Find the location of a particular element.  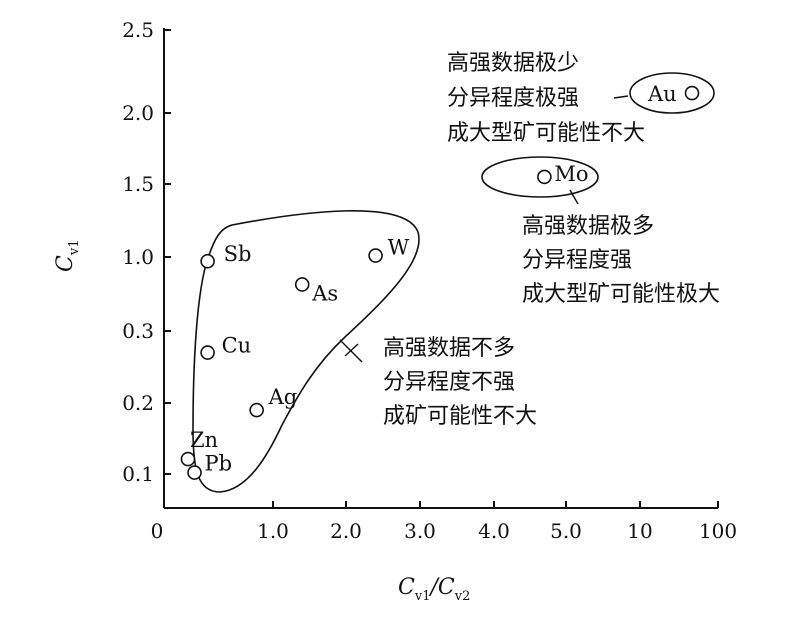

data-label-pb: Pb is located at coordinates (219, 464).